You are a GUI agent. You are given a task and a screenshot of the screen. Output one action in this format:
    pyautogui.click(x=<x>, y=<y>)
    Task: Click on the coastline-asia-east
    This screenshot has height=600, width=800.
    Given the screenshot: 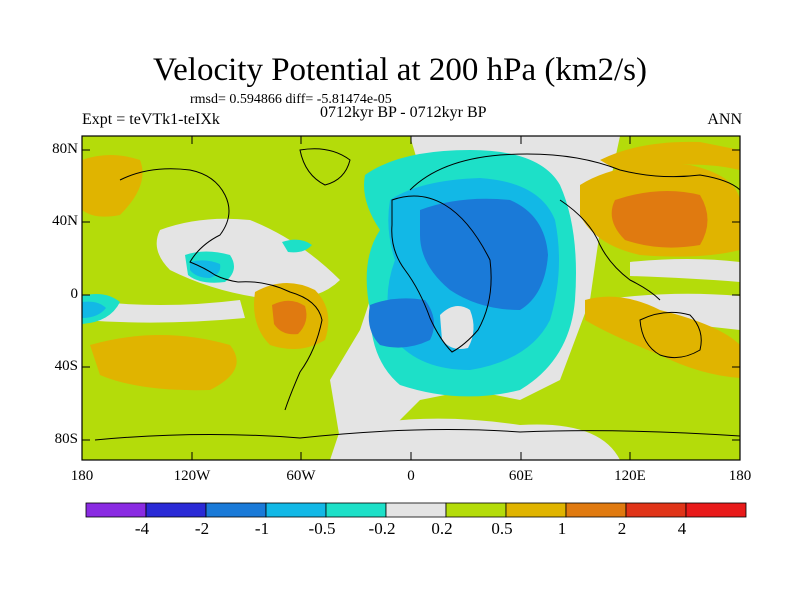 What is the action you would take?
    pyautogui.click(x=610, y=250)
    